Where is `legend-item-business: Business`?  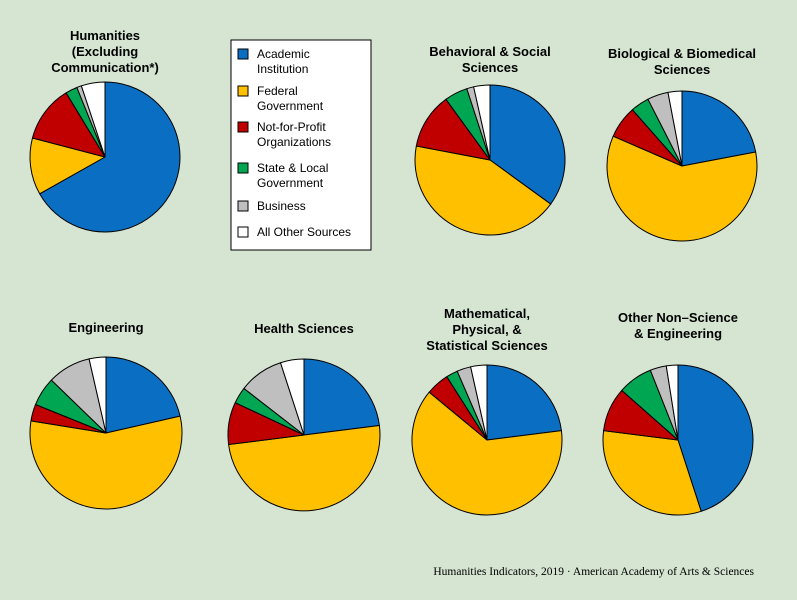
legend-item-business: Business is located at coordinates (271, 206).